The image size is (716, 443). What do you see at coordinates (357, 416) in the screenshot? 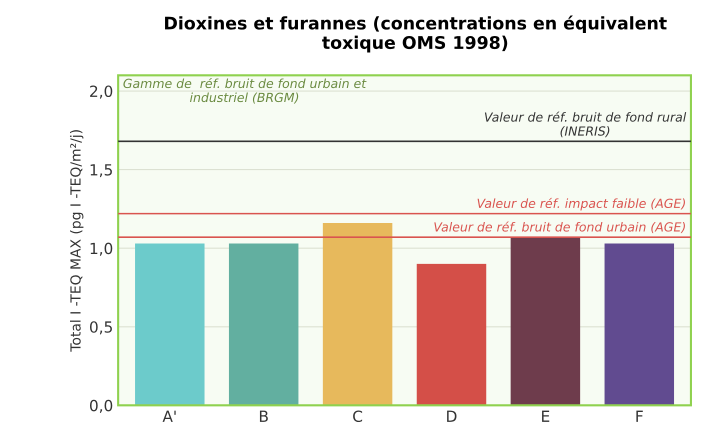
I see `x-tick-label: C` at bounding box center [357, 416].